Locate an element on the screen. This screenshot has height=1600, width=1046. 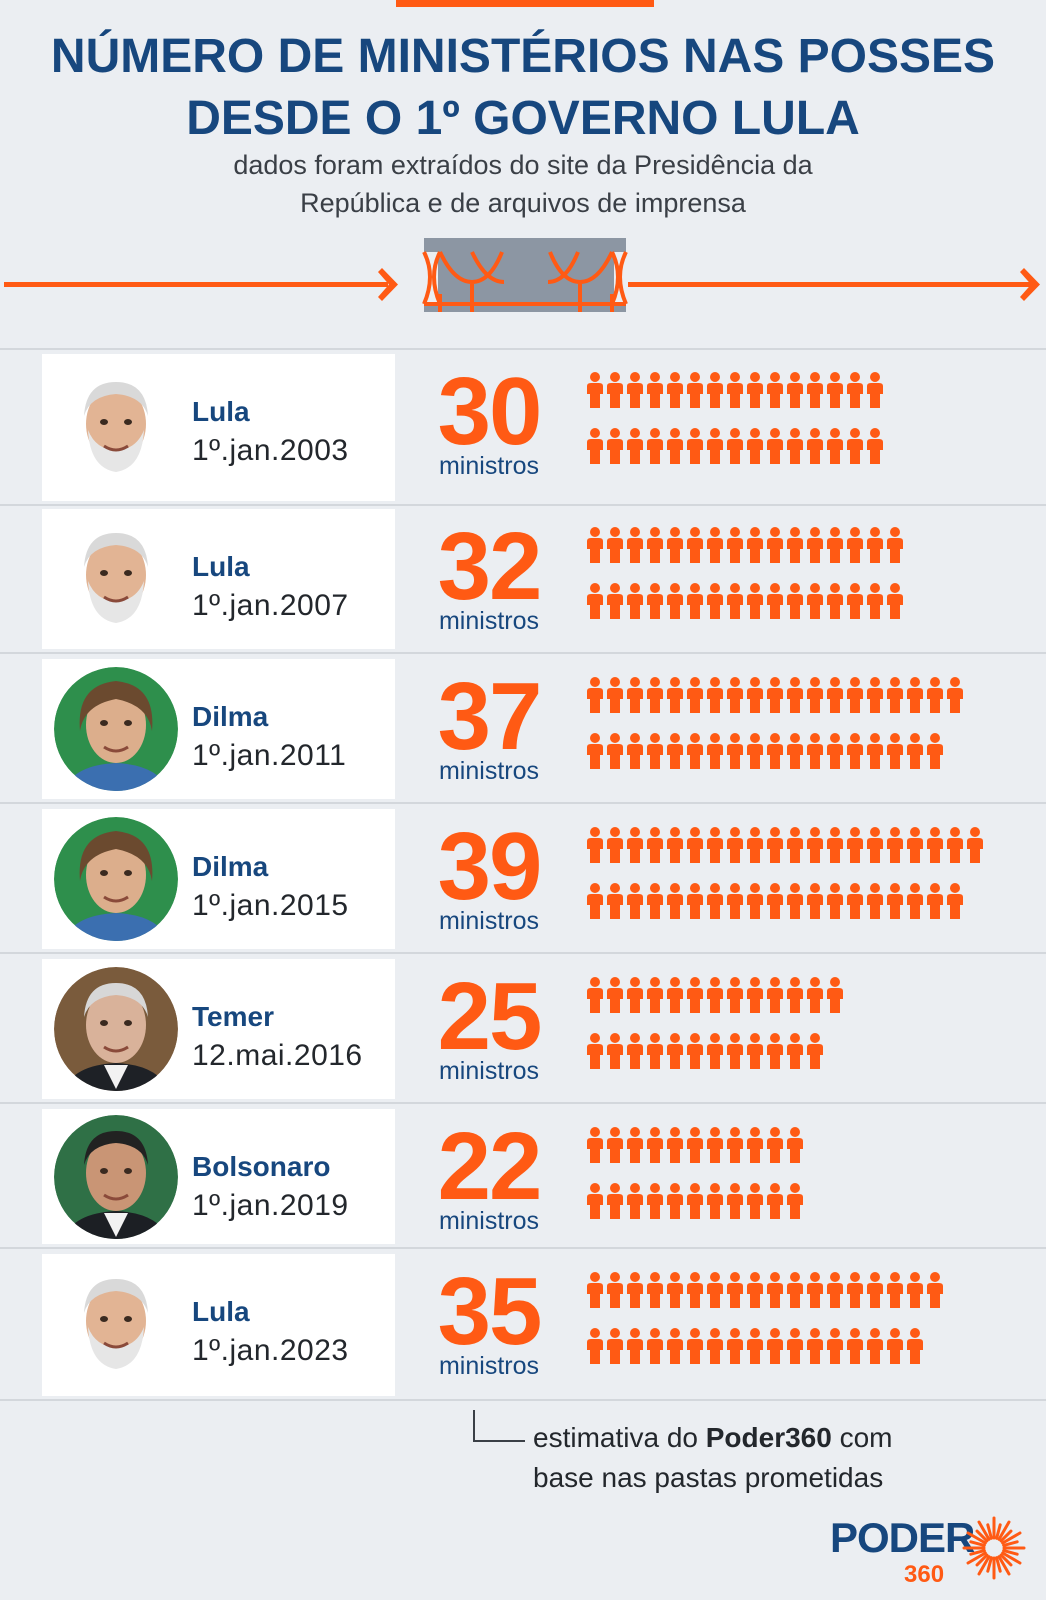
president-card: Lula 1º.jan.2007 is located at coordinates (218, 579).